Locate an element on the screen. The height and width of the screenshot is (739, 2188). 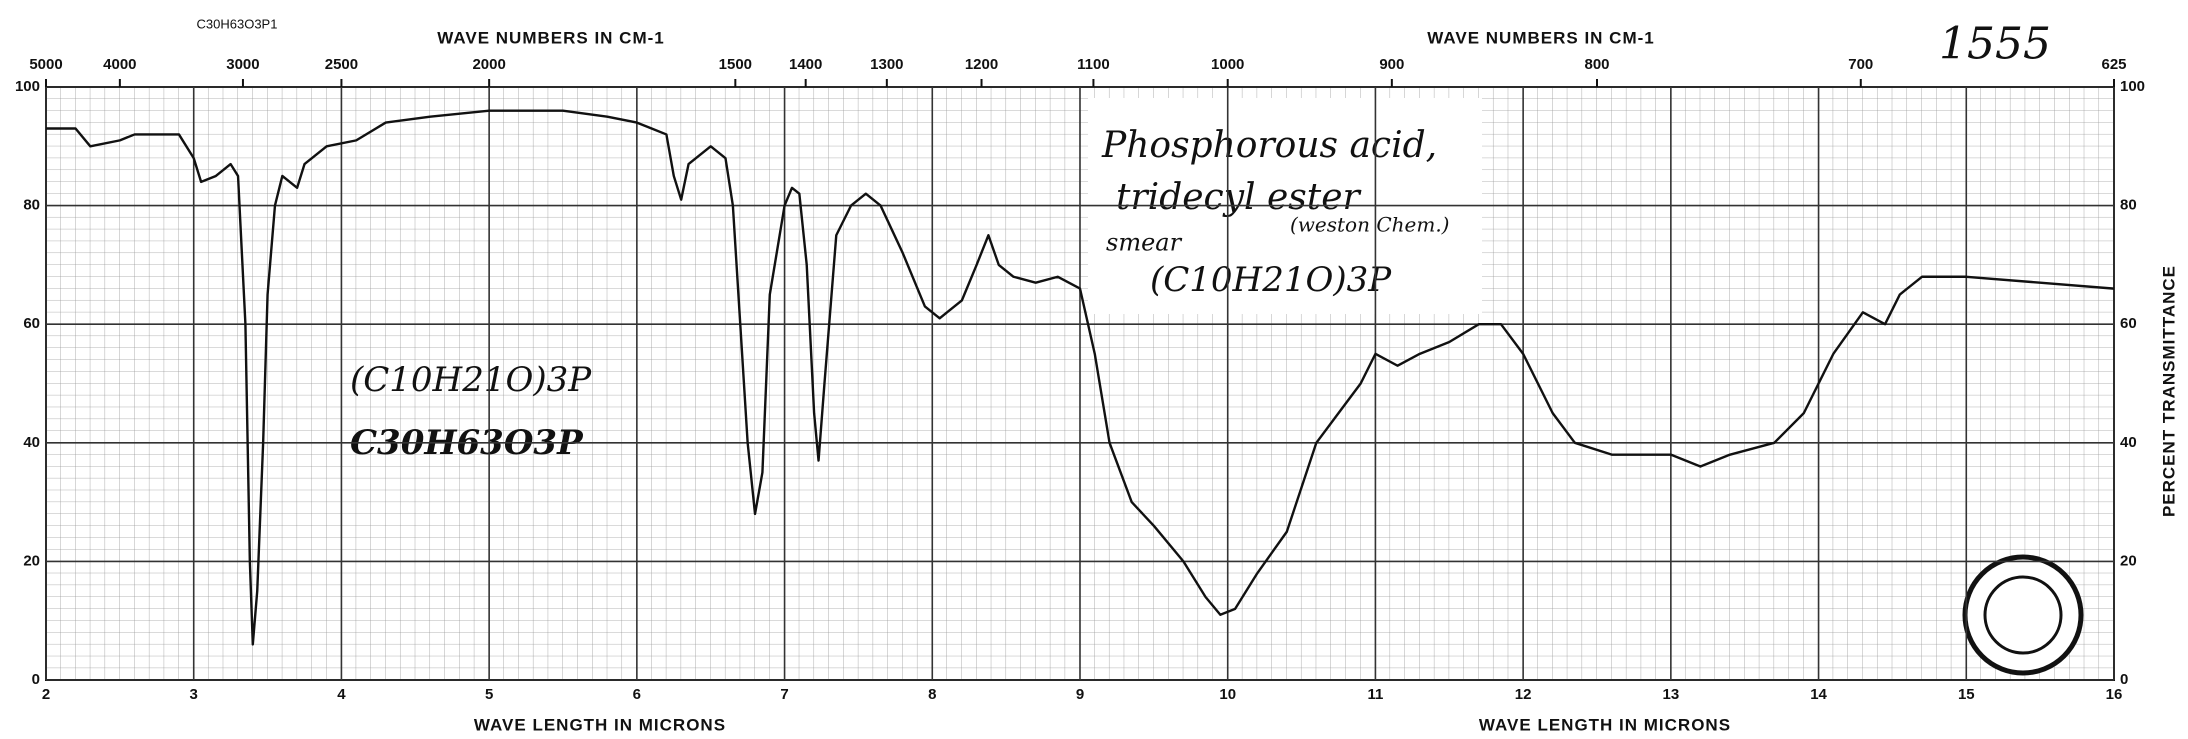
x-tick-label: 10 is located at coordinates (1227, 694).